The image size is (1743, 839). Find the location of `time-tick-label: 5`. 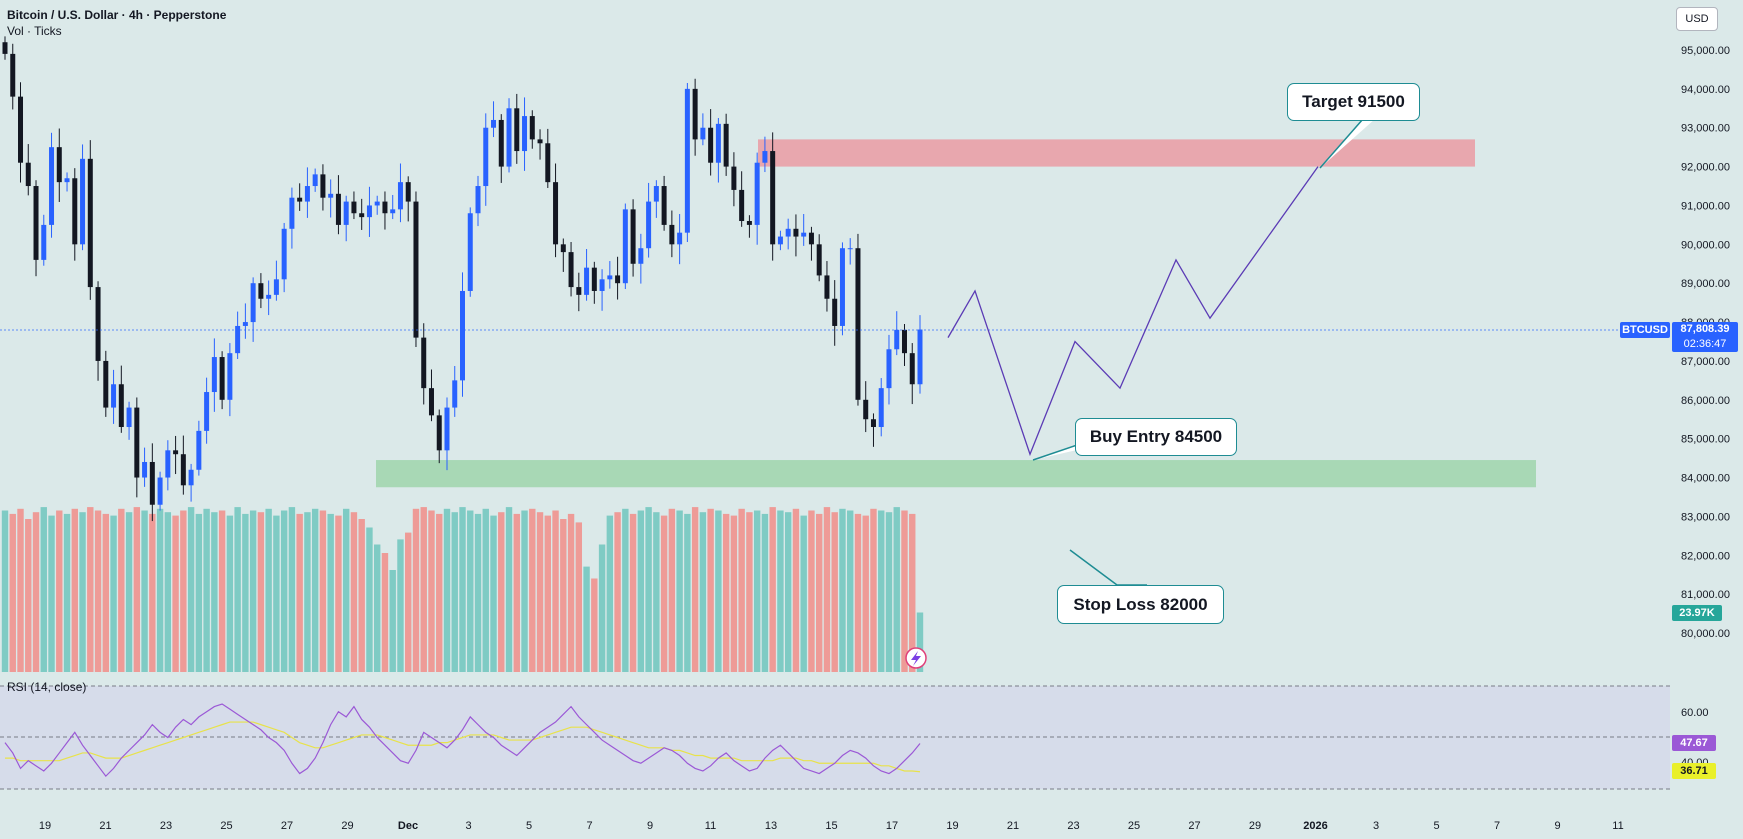

time-tick-label: 5 is located at coordinates (1436, 826).